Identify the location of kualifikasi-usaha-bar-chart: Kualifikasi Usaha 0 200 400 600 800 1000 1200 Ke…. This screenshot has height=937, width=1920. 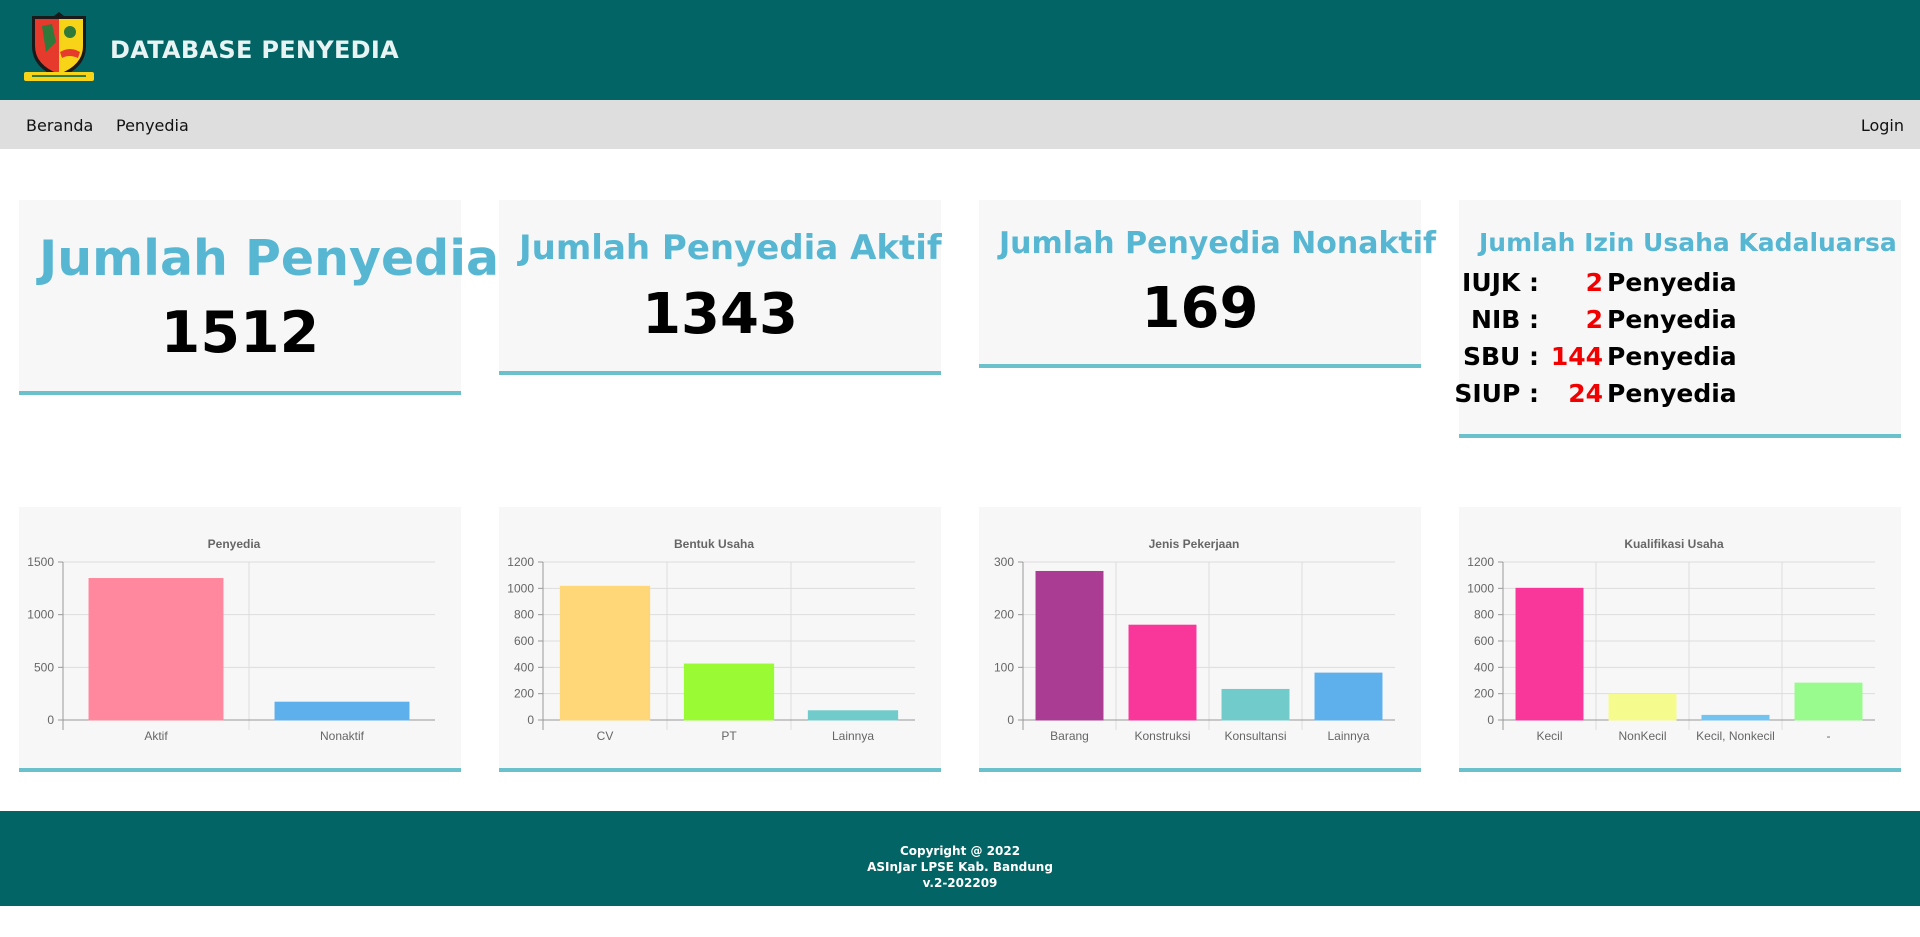
(1671, 640).